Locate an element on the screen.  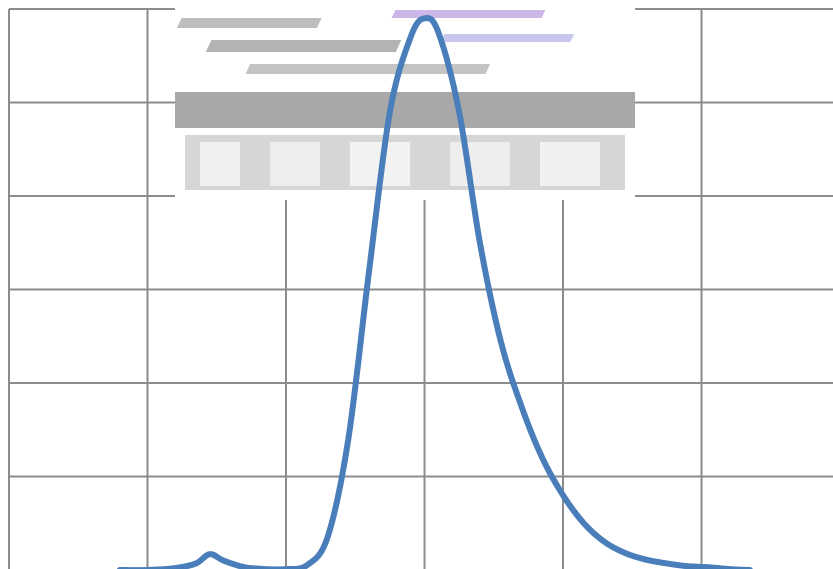
noise-band is located at coordinates (405, 110).